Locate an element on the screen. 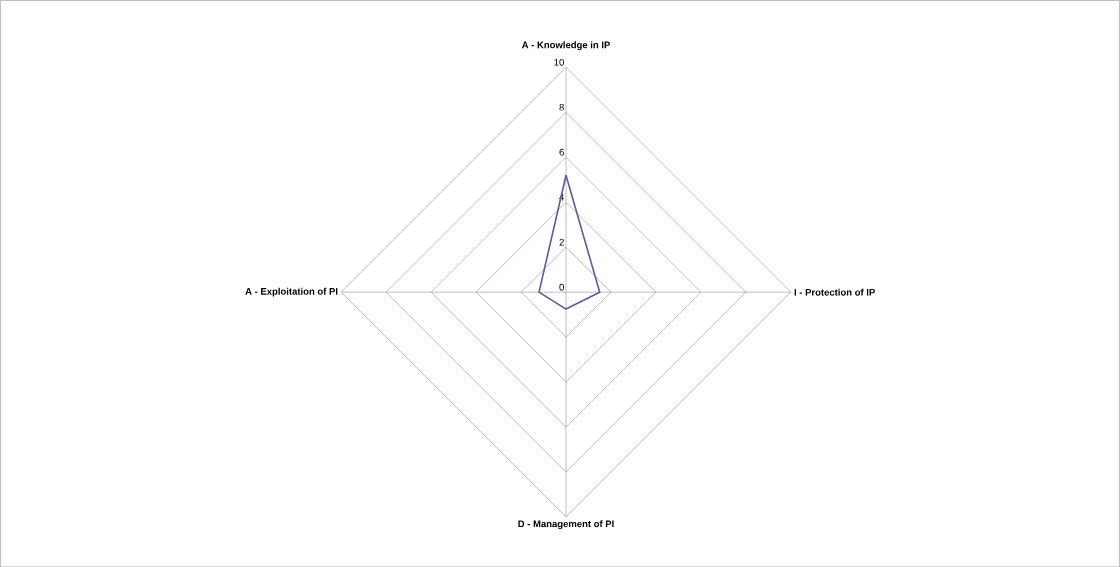  spoke-label: A - Knowledge in IP is located at coordinates (565, 45).